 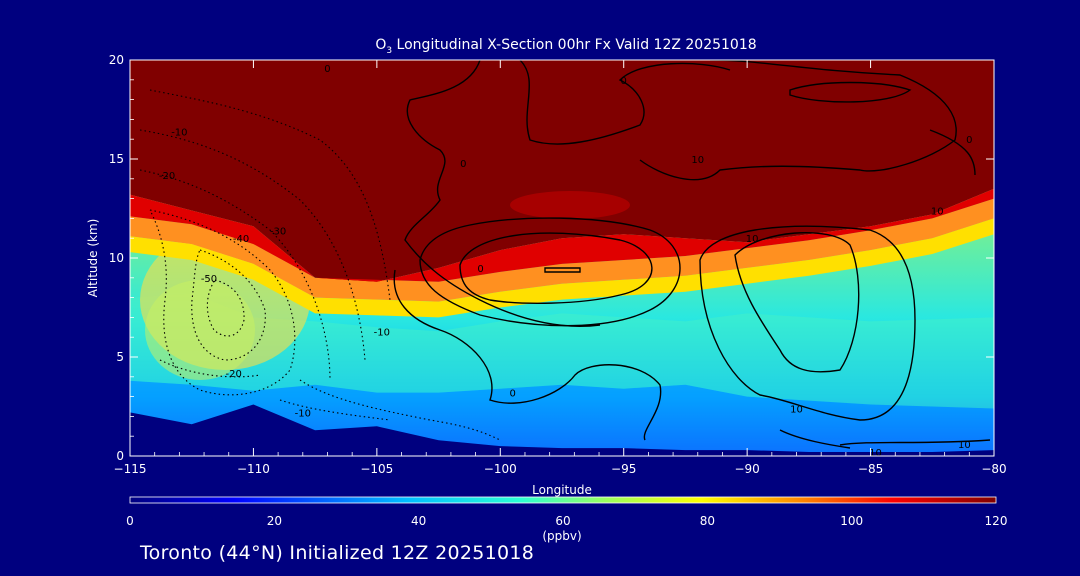 I want to click on colorbar-units-label: (ppbv), so click(x=561, y=536).